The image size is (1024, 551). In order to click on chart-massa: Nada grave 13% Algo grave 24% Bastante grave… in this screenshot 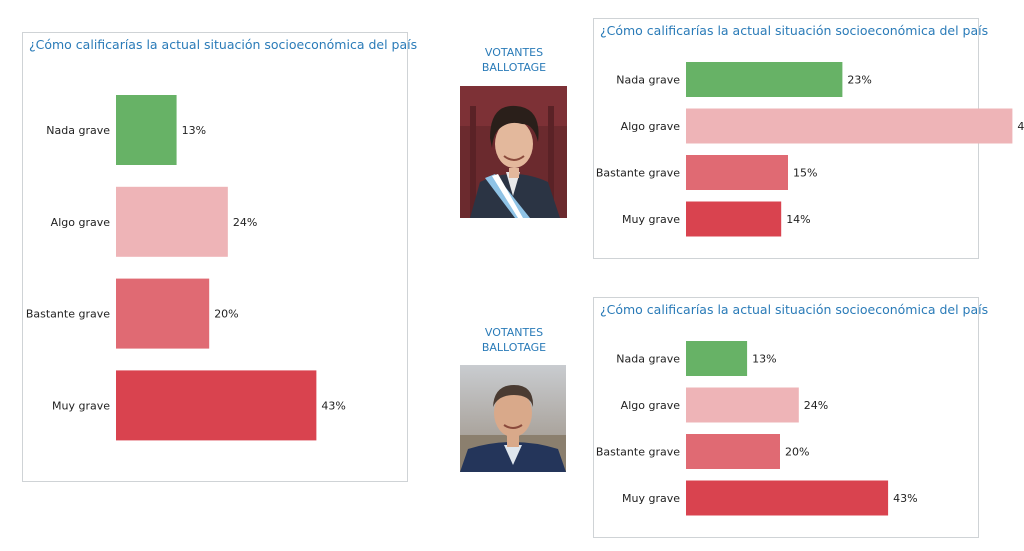, I will do `click(757, 428)`.